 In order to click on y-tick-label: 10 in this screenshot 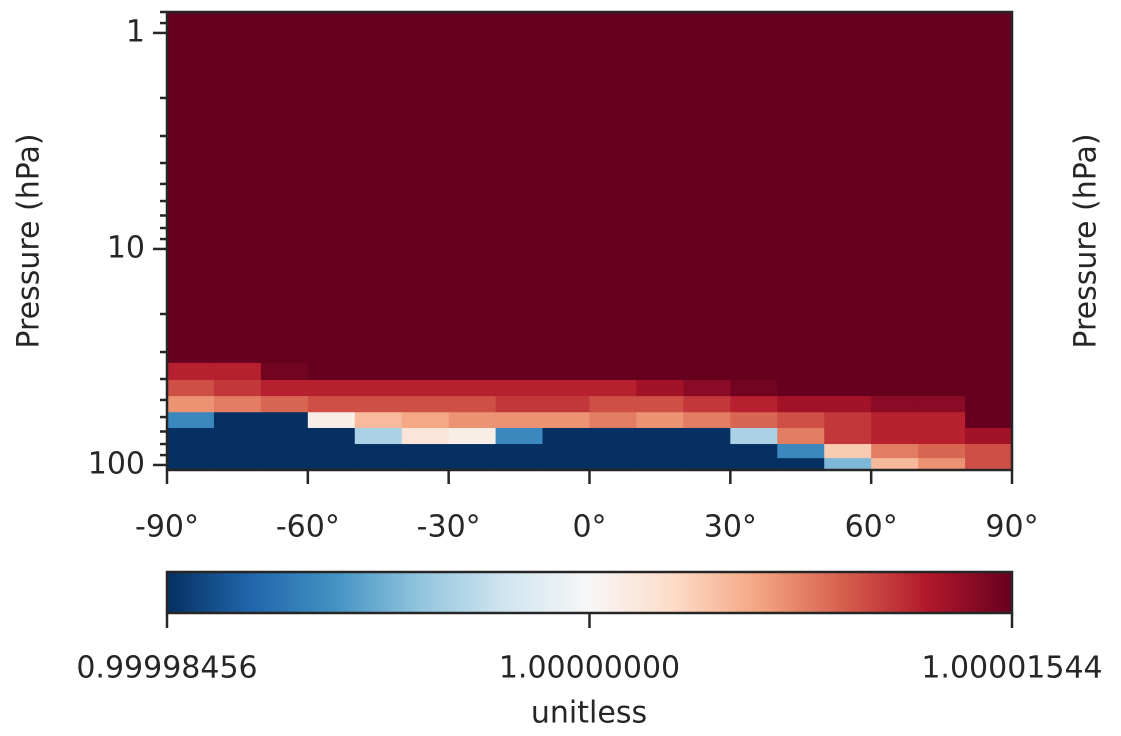, I will do `click(126, 247)`.